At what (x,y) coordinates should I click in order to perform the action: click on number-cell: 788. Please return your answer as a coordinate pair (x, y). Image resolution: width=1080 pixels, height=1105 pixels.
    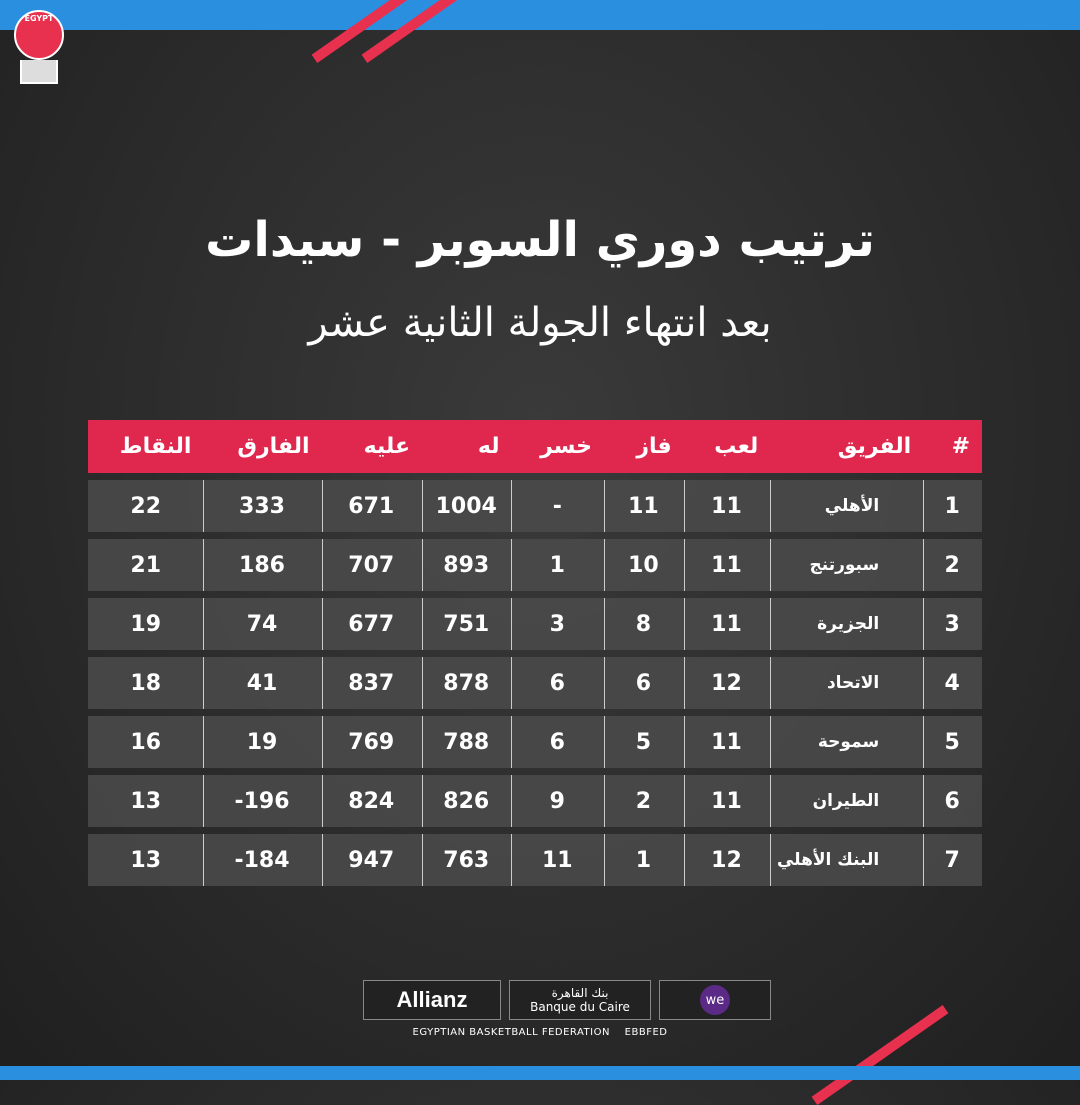
    Looking at the image, I should click on (466, 742).